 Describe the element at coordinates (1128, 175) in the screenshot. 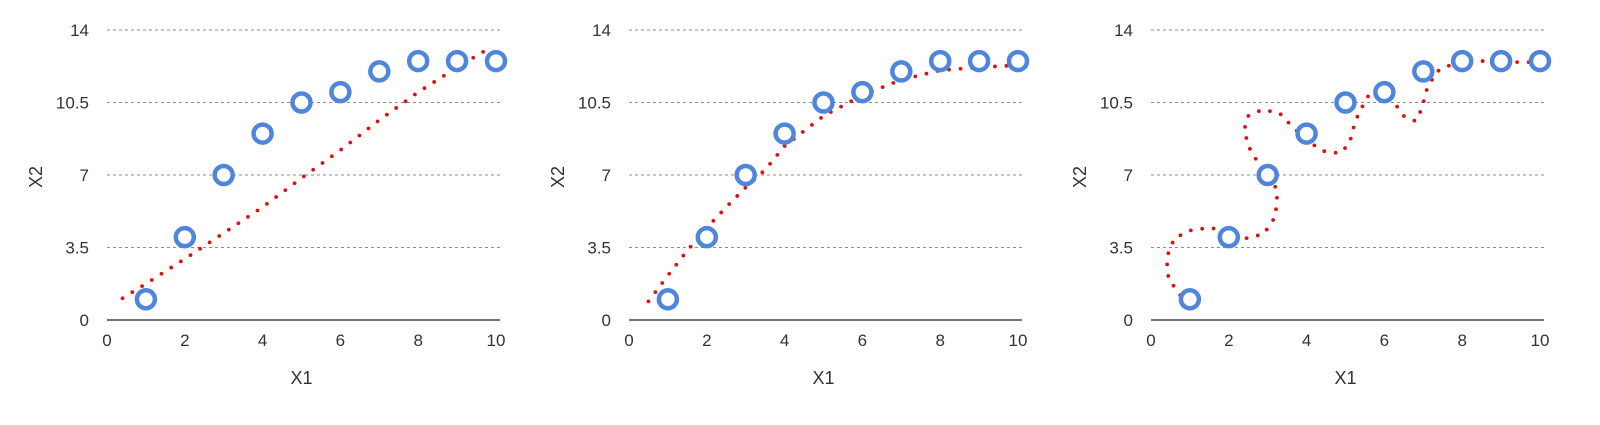

I see `y-tick-label: 7` at that location.